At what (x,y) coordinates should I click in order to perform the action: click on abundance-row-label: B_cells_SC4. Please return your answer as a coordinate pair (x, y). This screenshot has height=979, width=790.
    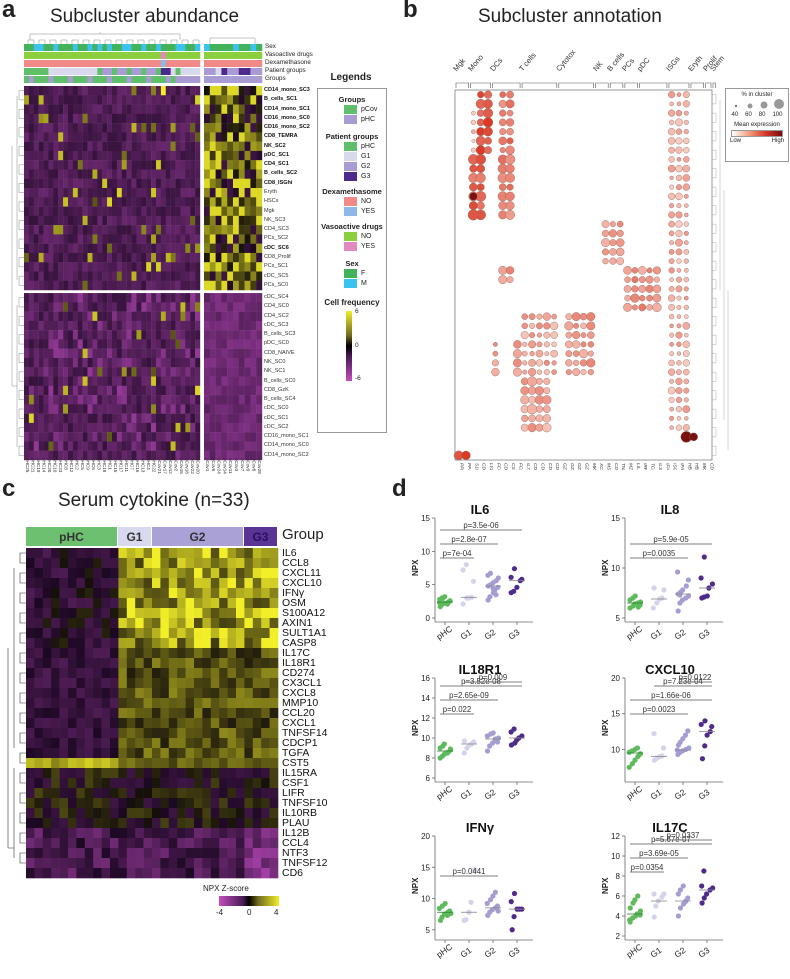
    Looking at the image, I should click on (280, 399).